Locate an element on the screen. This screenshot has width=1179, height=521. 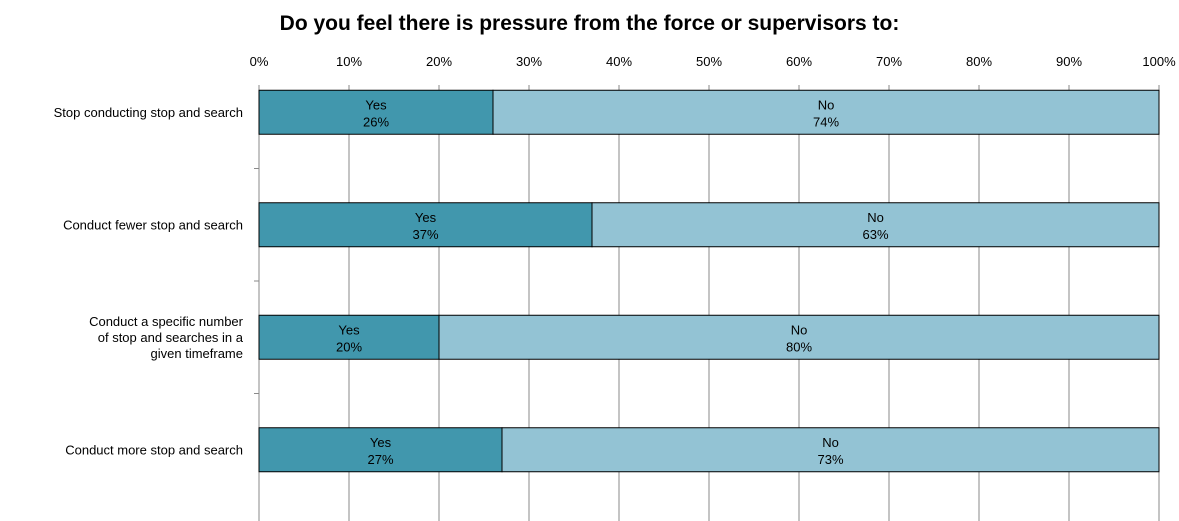
x-tick-label: 40% is located at coordinates (619, 61).